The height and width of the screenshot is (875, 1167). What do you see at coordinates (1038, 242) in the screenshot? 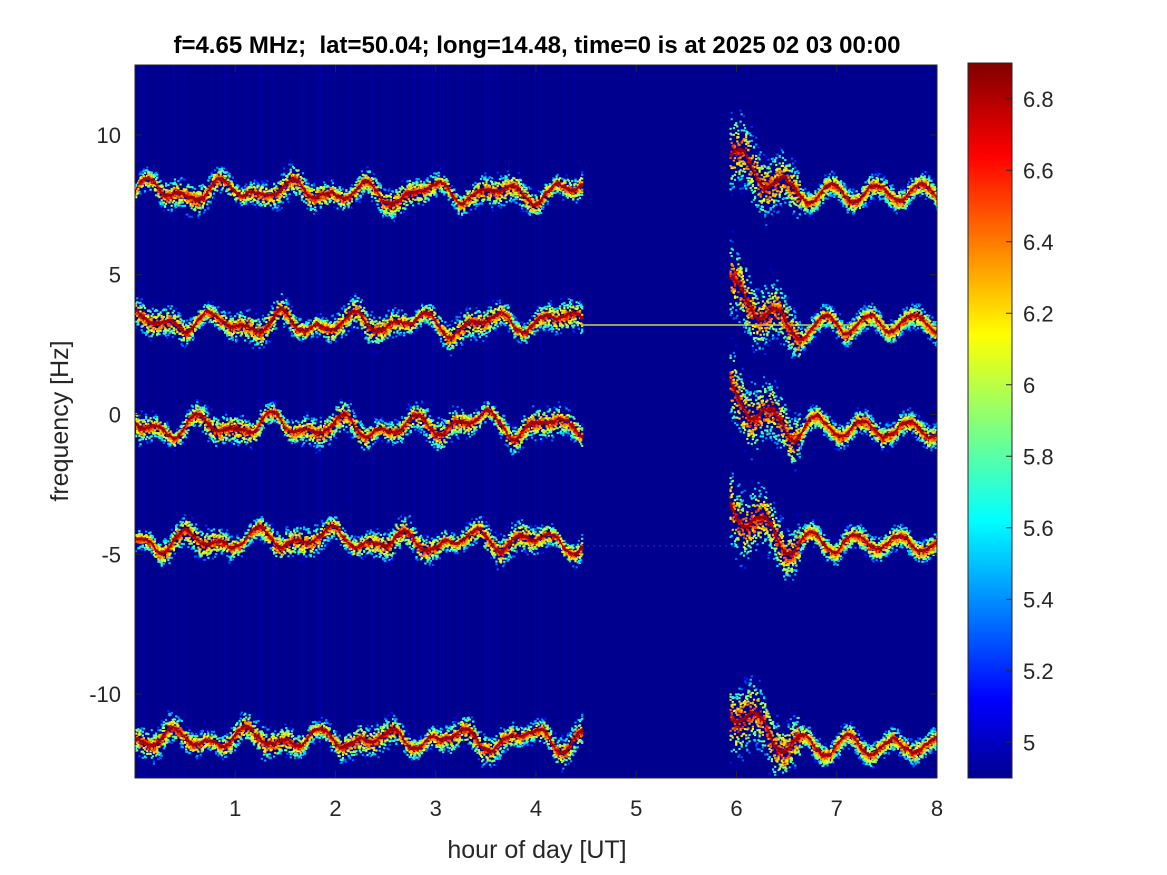
I see `colorbar-tick-label: 6.4` at bounding box center [1038, 242].